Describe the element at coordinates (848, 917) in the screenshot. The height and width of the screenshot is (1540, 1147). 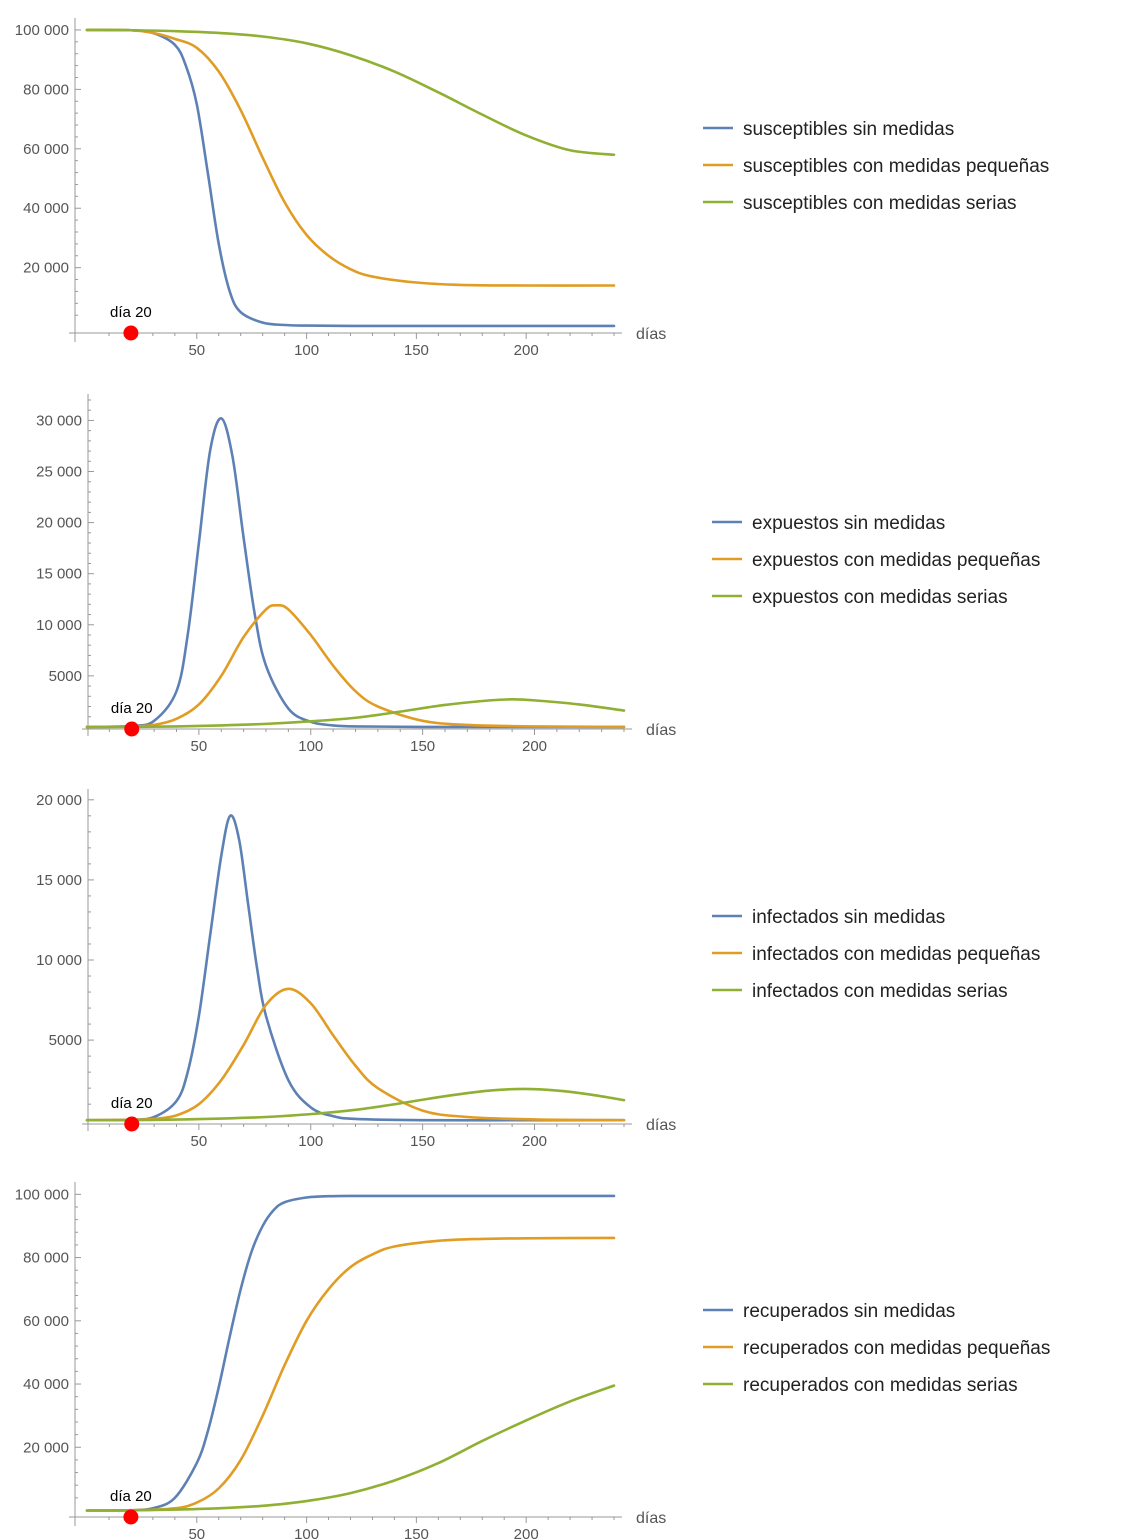
I see `legend-label: infectados sin medidas` at that location.